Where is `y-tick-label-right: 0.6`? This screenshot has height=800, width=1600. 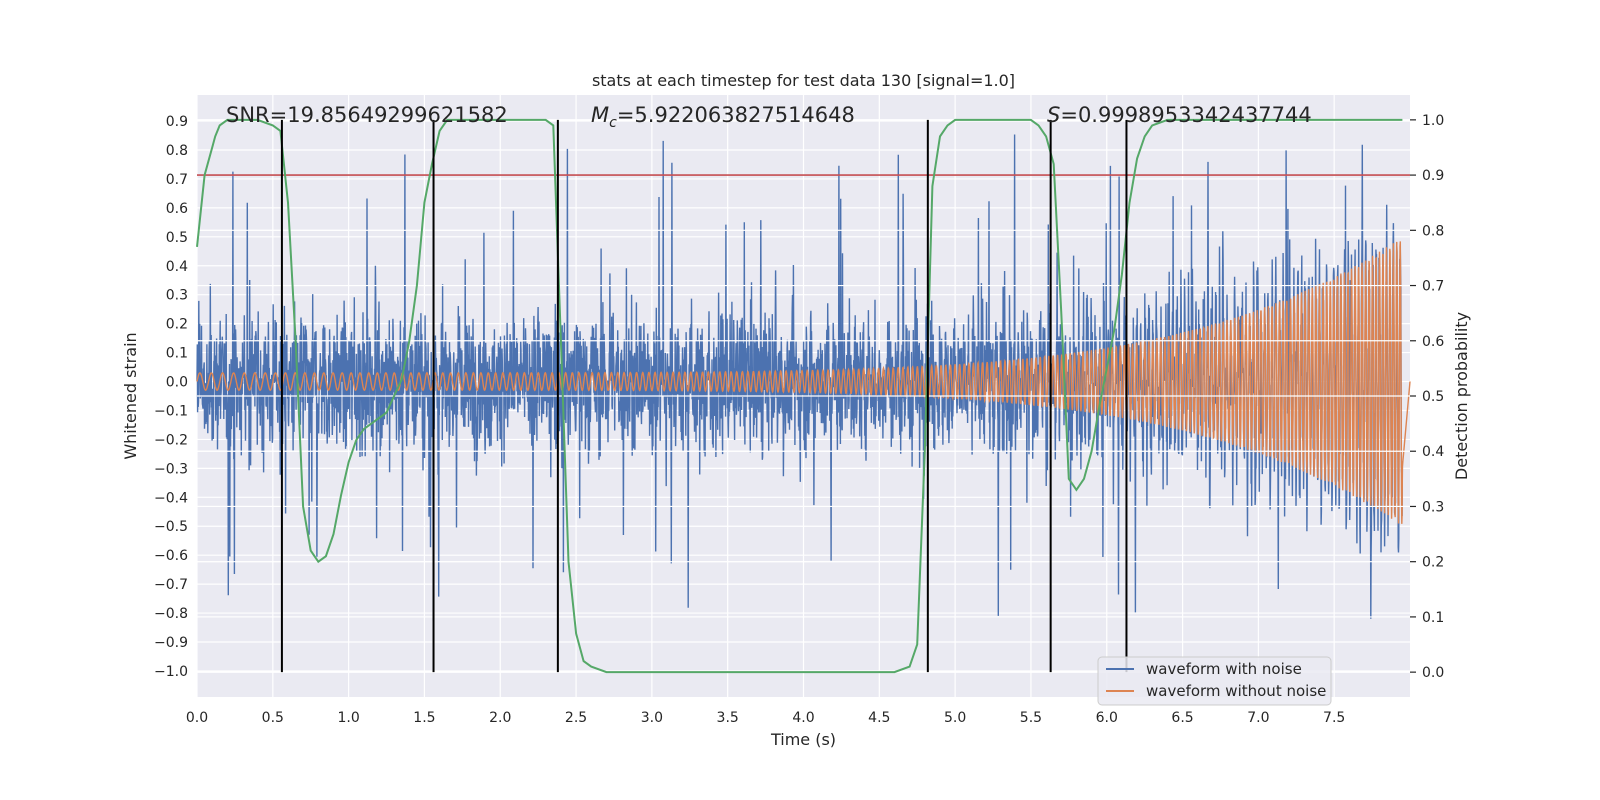
y-tick-label-right: 0.6 is located at coordinates (1433, 342).